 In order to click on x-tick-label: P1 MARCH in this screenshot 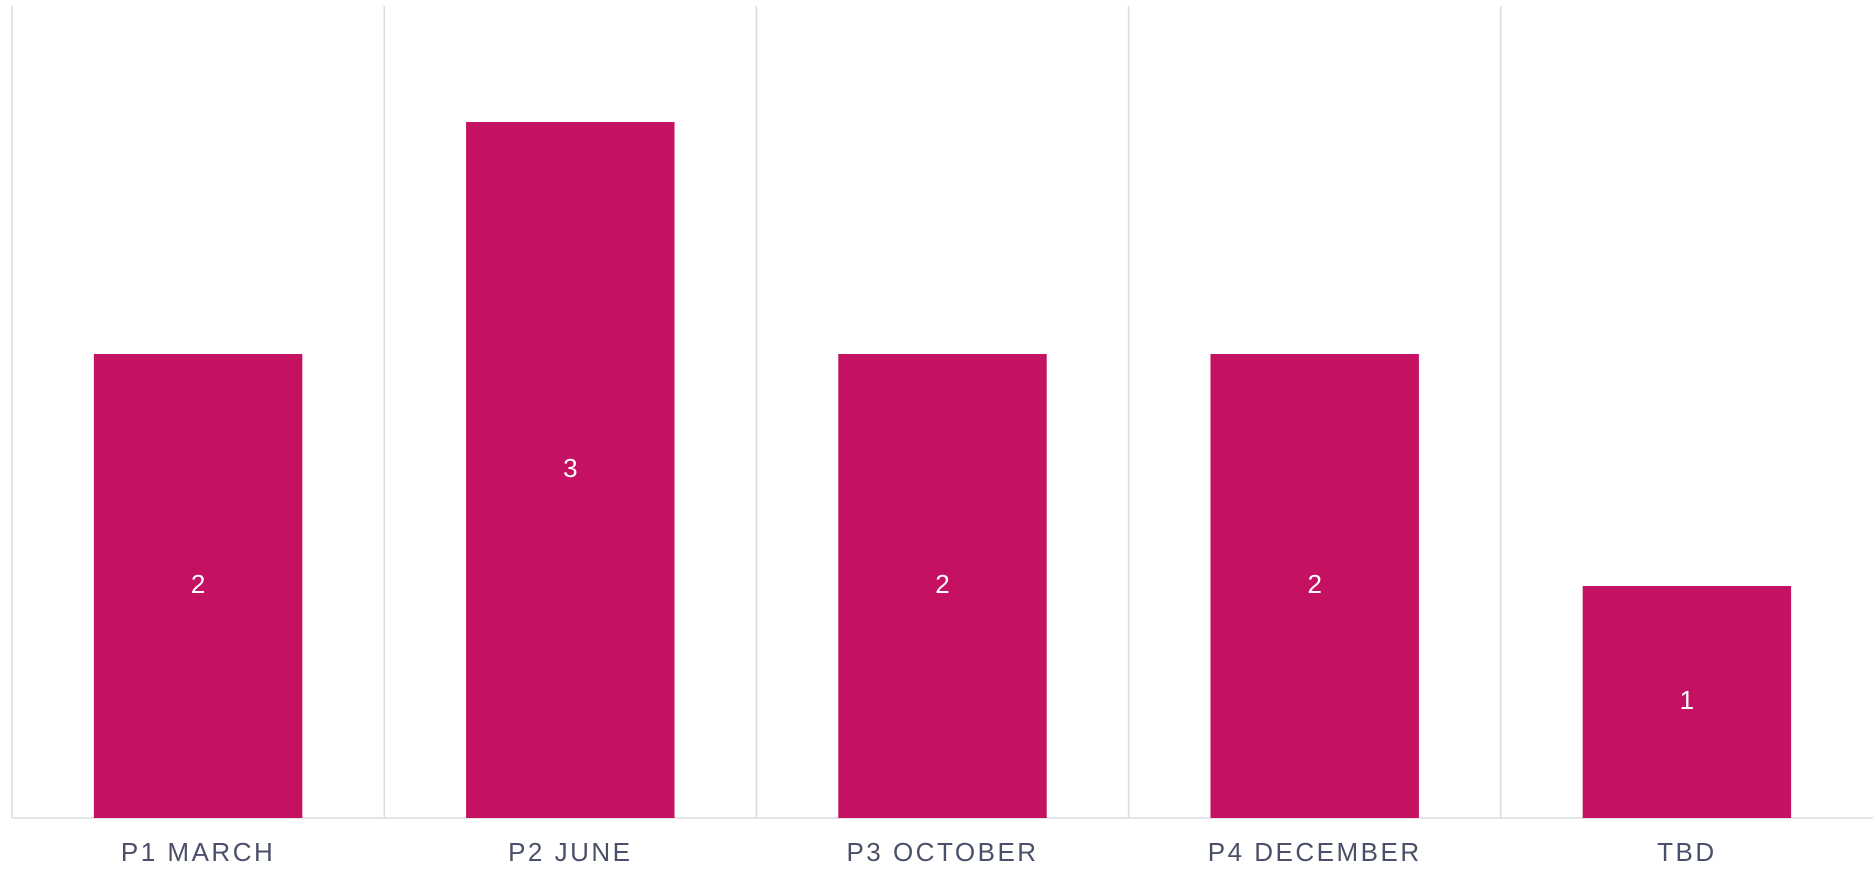, I will do `click(198, 852)`.